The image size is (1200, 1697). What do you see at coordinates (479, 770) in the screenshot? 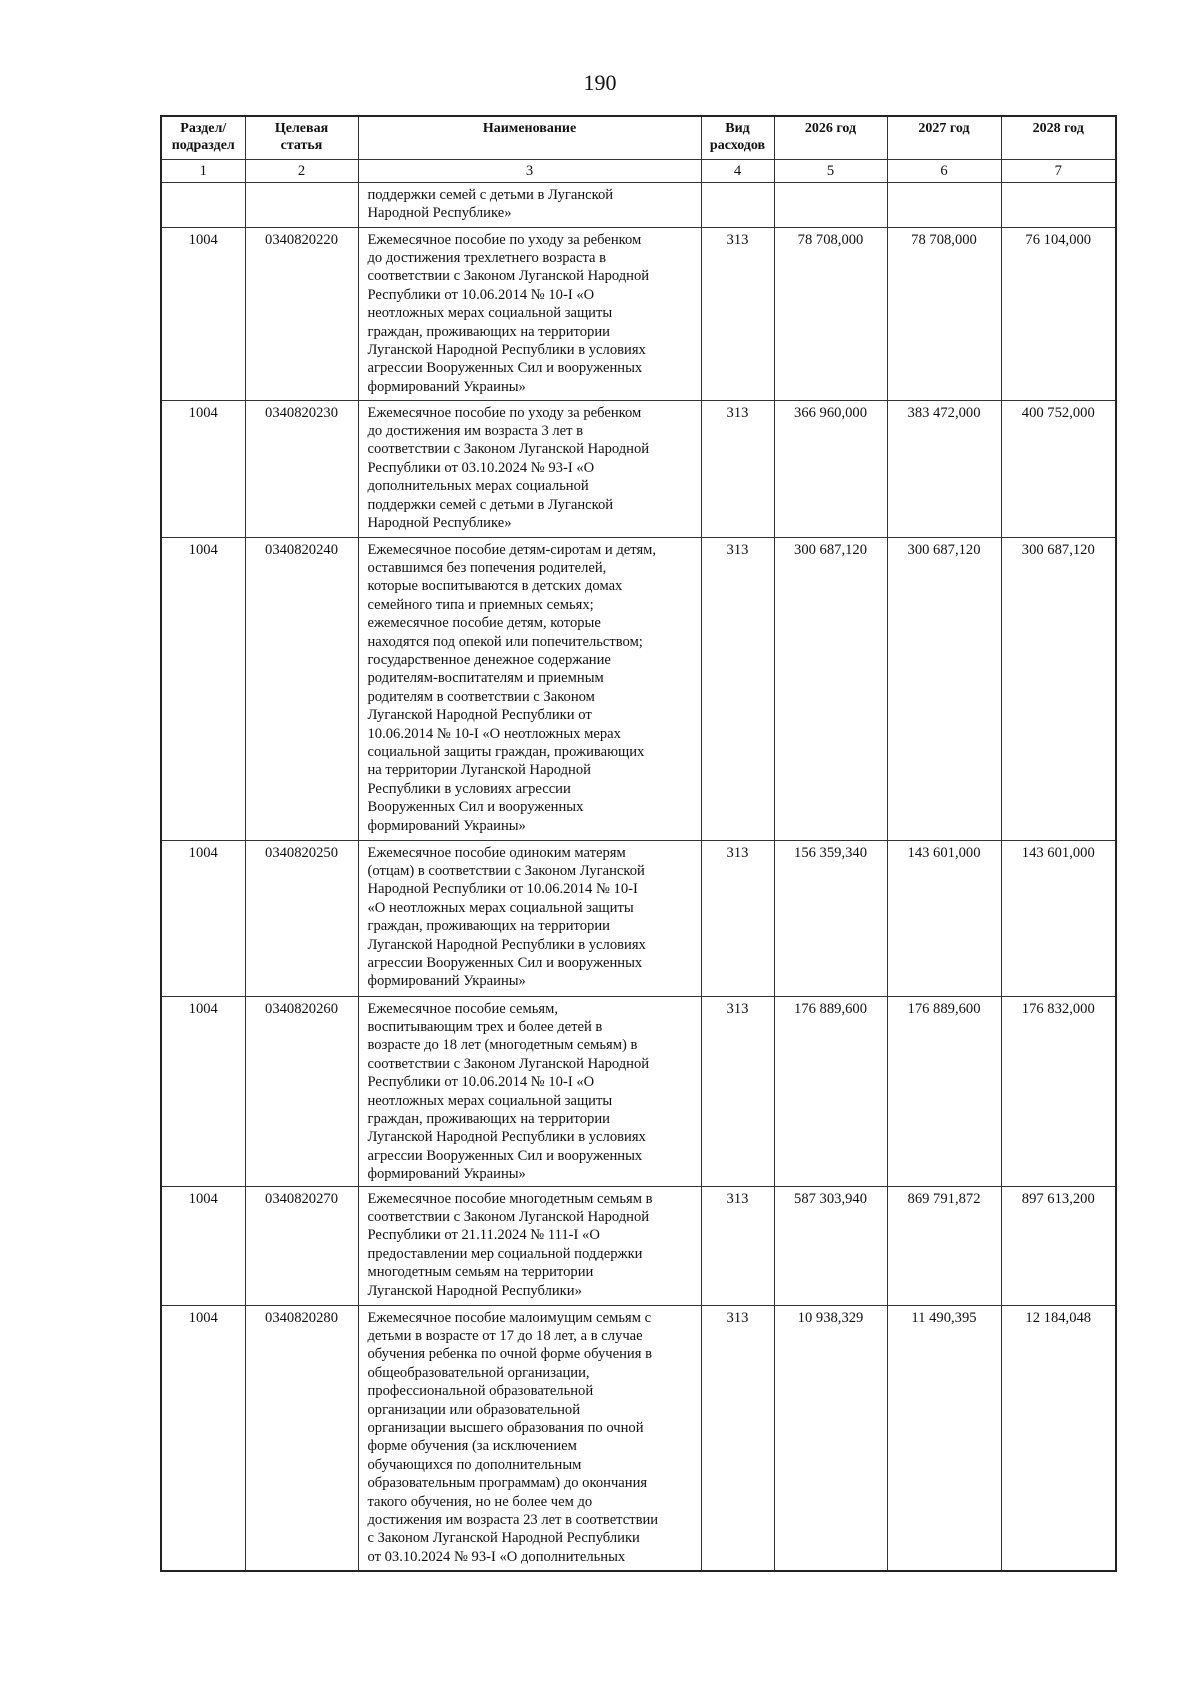
I see `name-line: на территории Луганской Народной` at bounding box center [479, 770].